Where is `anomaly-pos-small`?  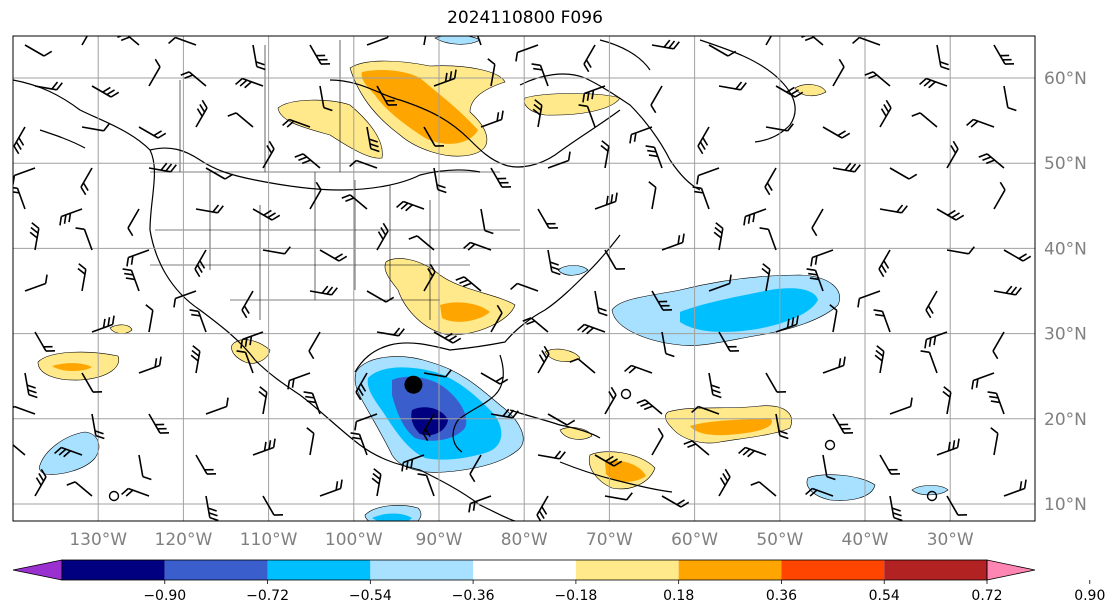
anomaly-pos-small is located at coordinates (562, 355).